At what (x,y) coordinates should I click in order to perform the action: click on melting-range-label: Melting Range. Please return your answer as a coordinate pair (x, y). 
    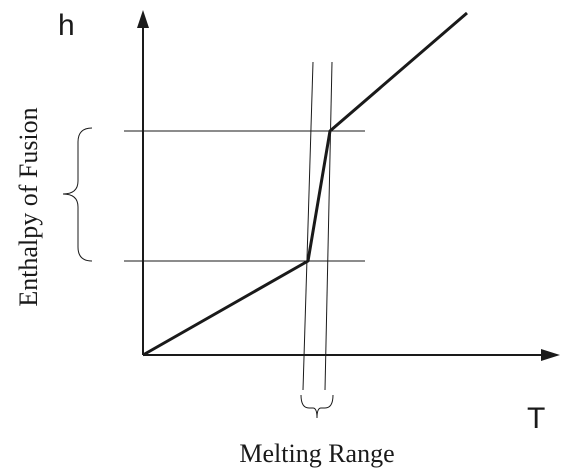
    Looking at the image, I should click on (316, 453).